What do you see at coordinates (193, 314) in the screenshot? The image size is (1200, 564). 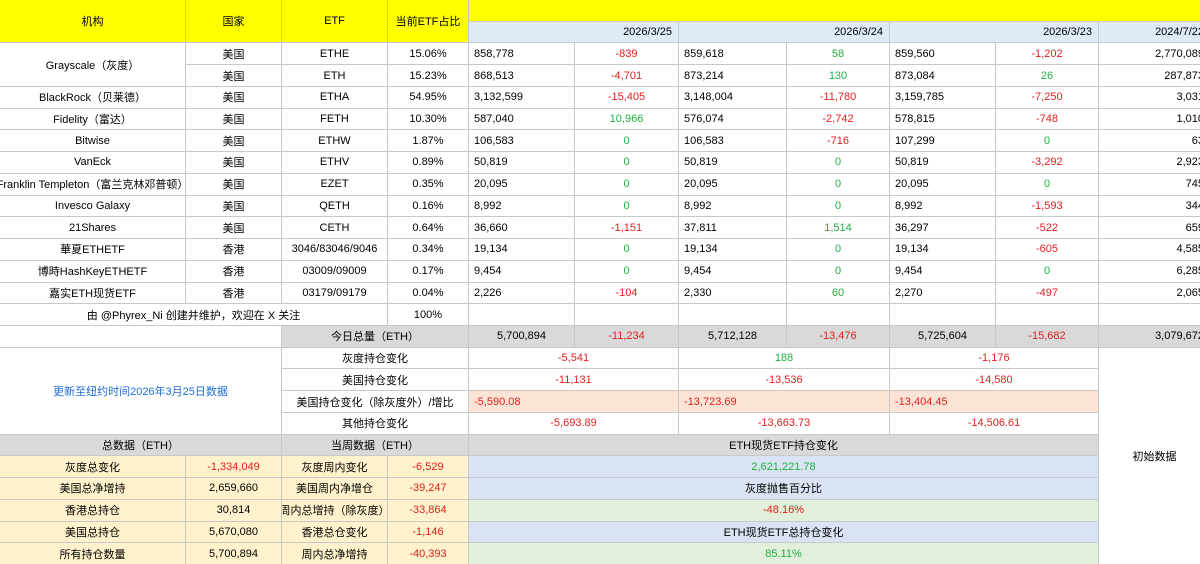 I see `credit-note: 由 @Phyrex_Ni 创建并维护，欢迎在 X 关注` at bounding box center [193, 314].